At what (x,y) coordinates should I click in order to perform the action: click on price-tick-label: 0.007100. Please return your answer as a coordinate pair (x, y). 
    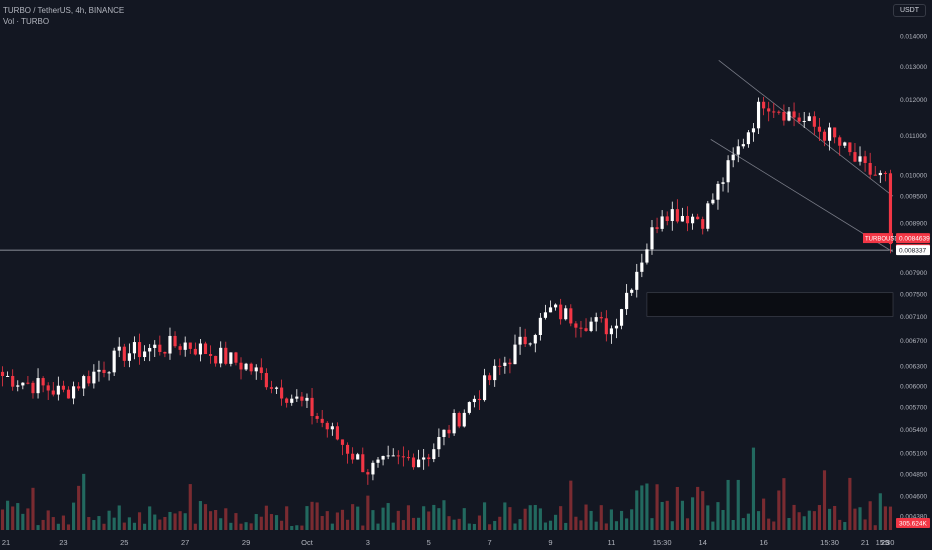
    Looking at the image, I should click on (913, 317).